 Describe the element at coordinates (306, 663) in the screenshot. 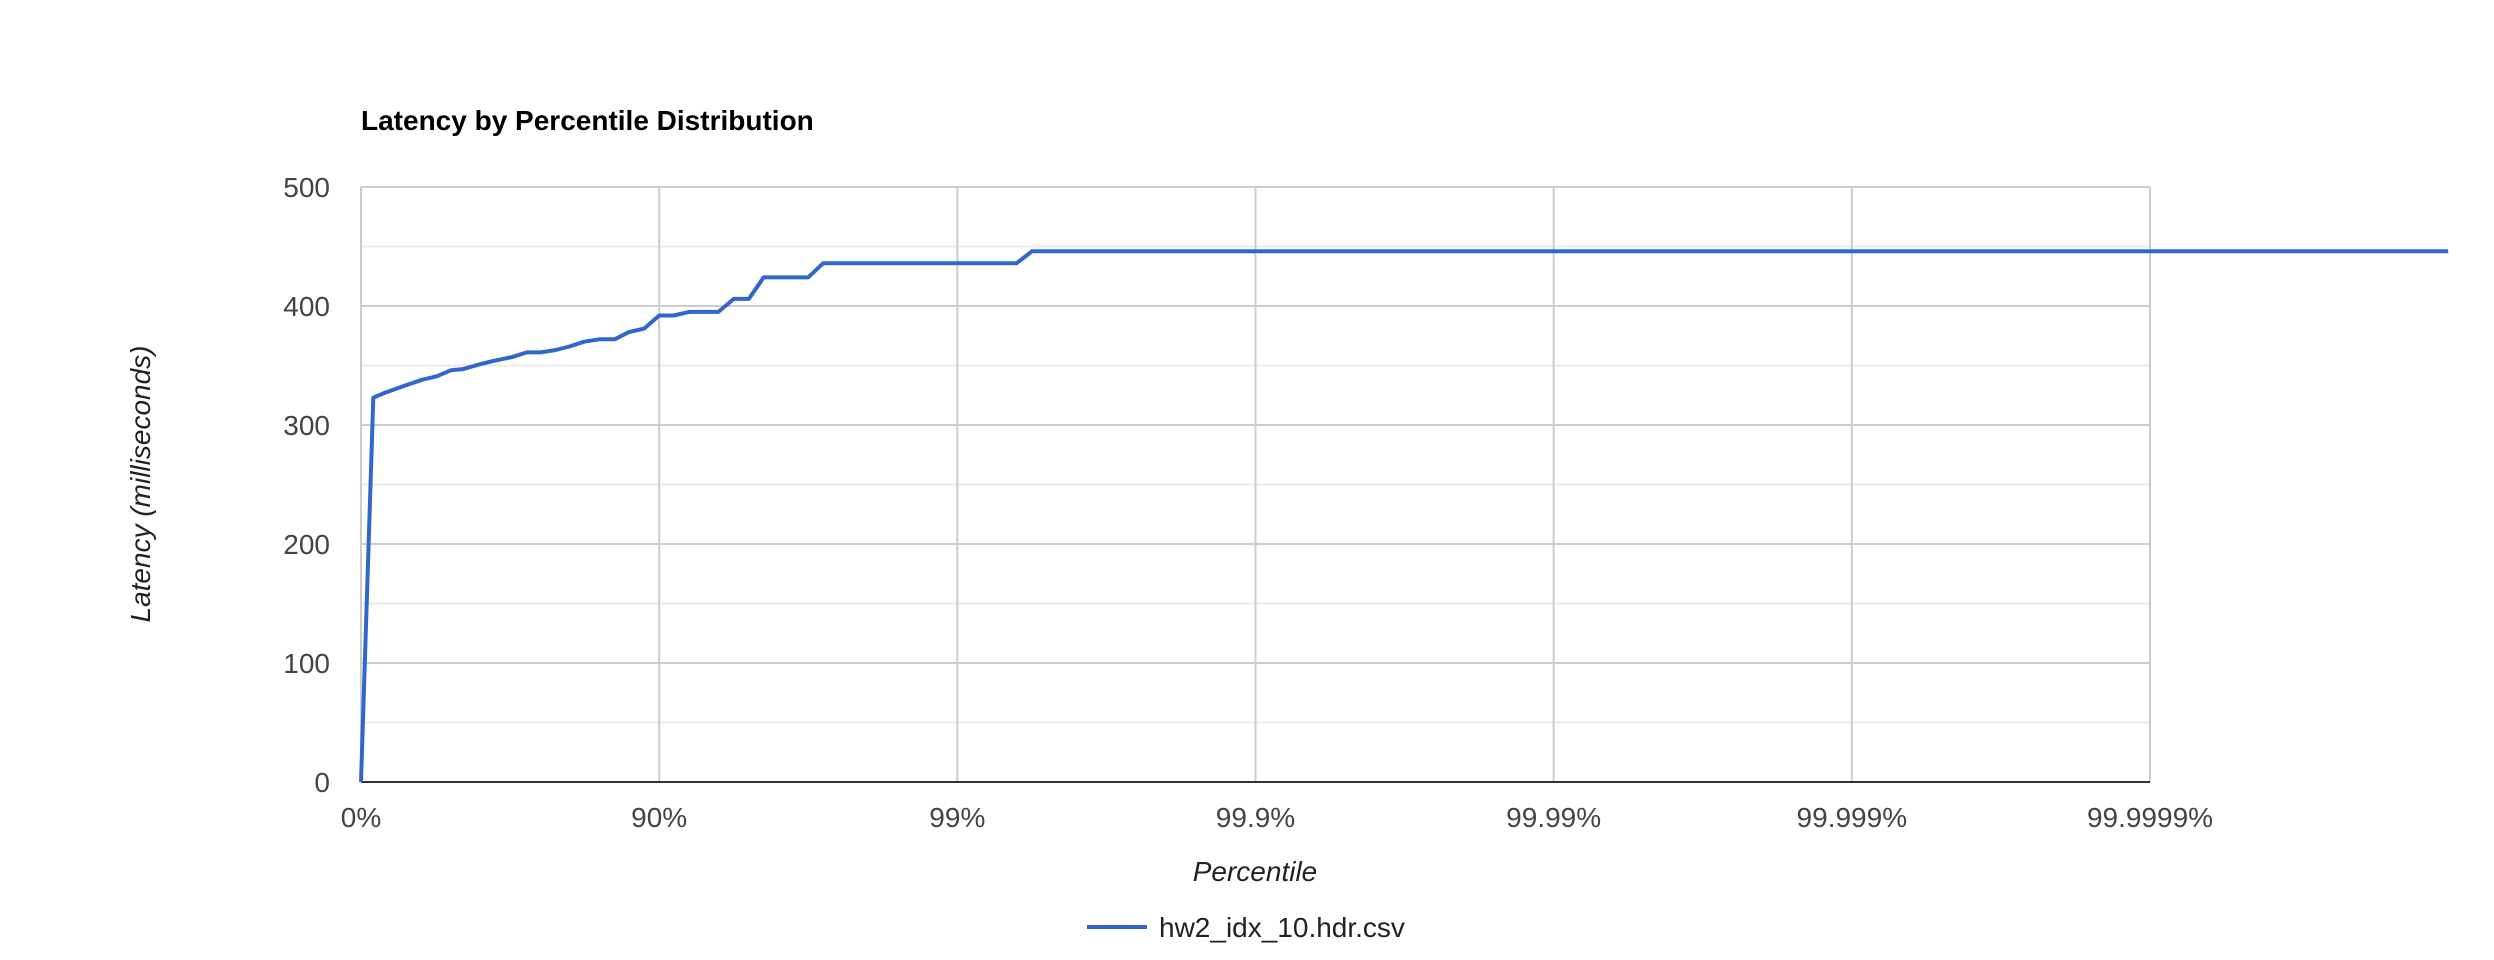

I see `y-tick-label: 100` at that location.